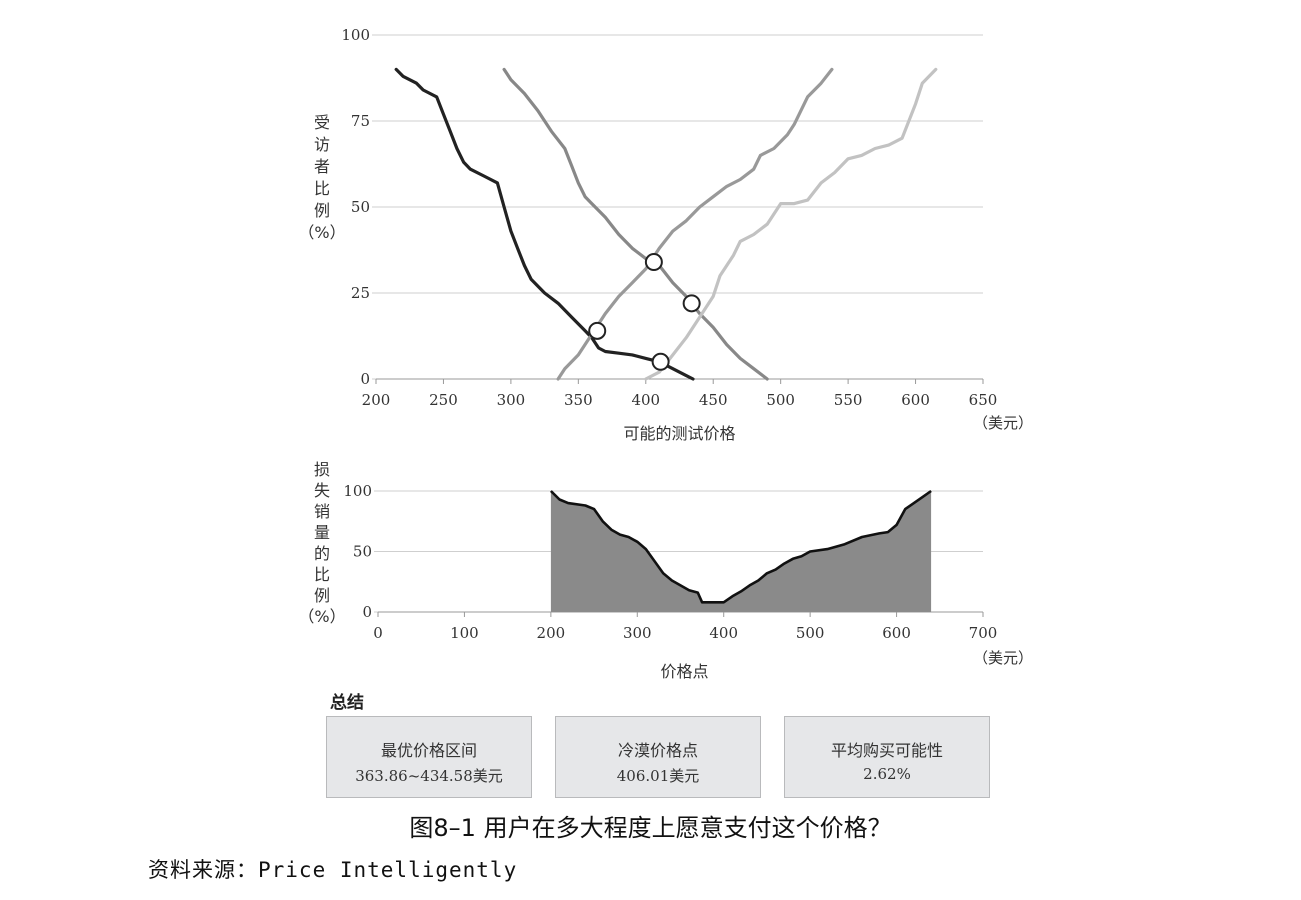  Describe the element at coordinates (658, 776) in the screenshot. I see `indifference-price-value: 406.01美元` at that location.